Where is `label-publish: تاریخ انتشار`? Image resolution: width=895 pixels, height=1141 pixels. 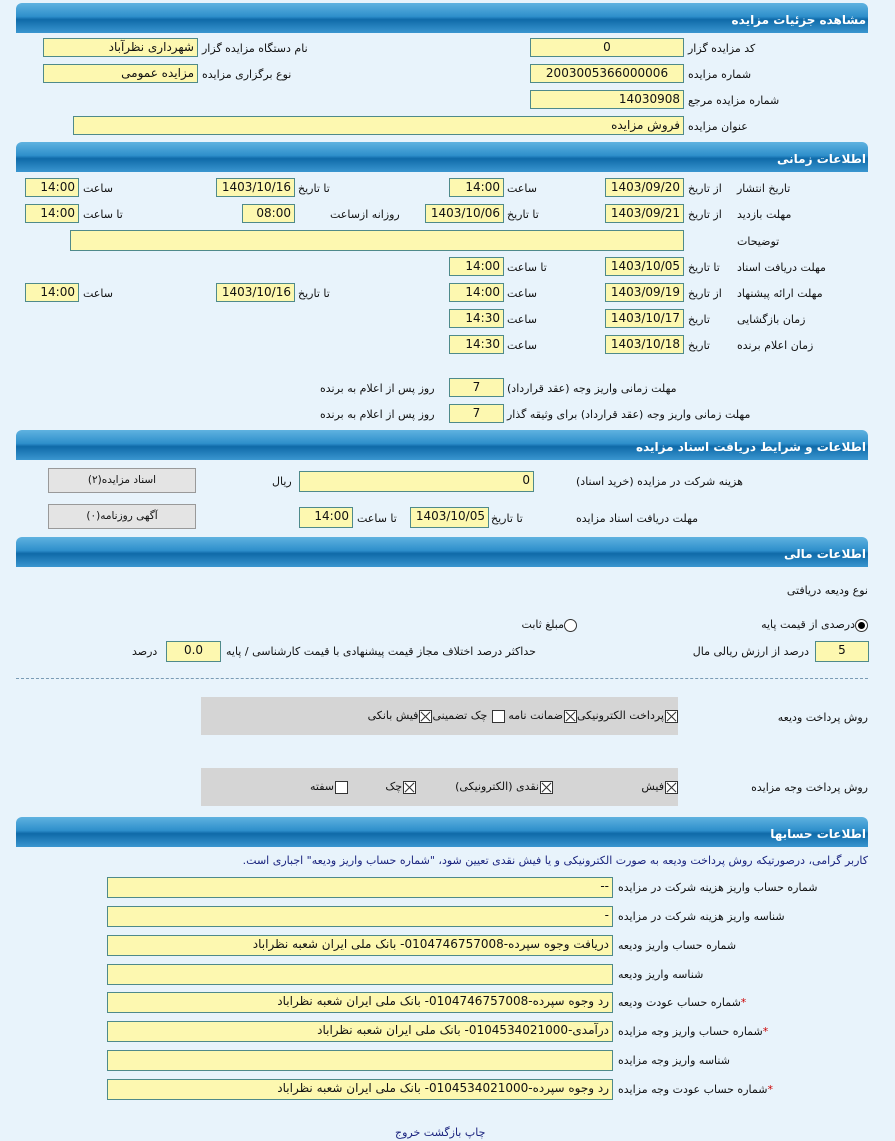 label-publish: تاریخ انتشار is located at coordinates (764, 188).